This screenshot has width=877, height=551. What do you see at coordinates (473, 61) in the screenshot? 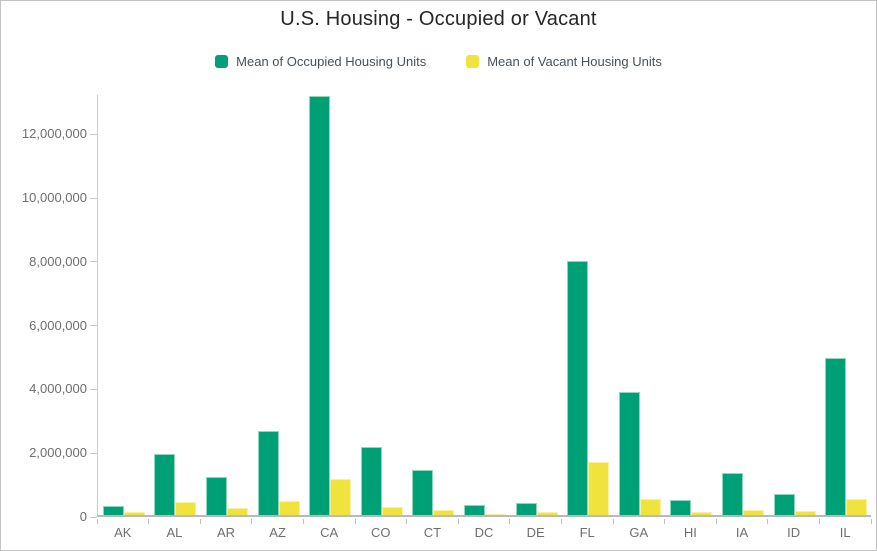
I see `vacant-series-swatch-icon` at bounding box center [473, 61].